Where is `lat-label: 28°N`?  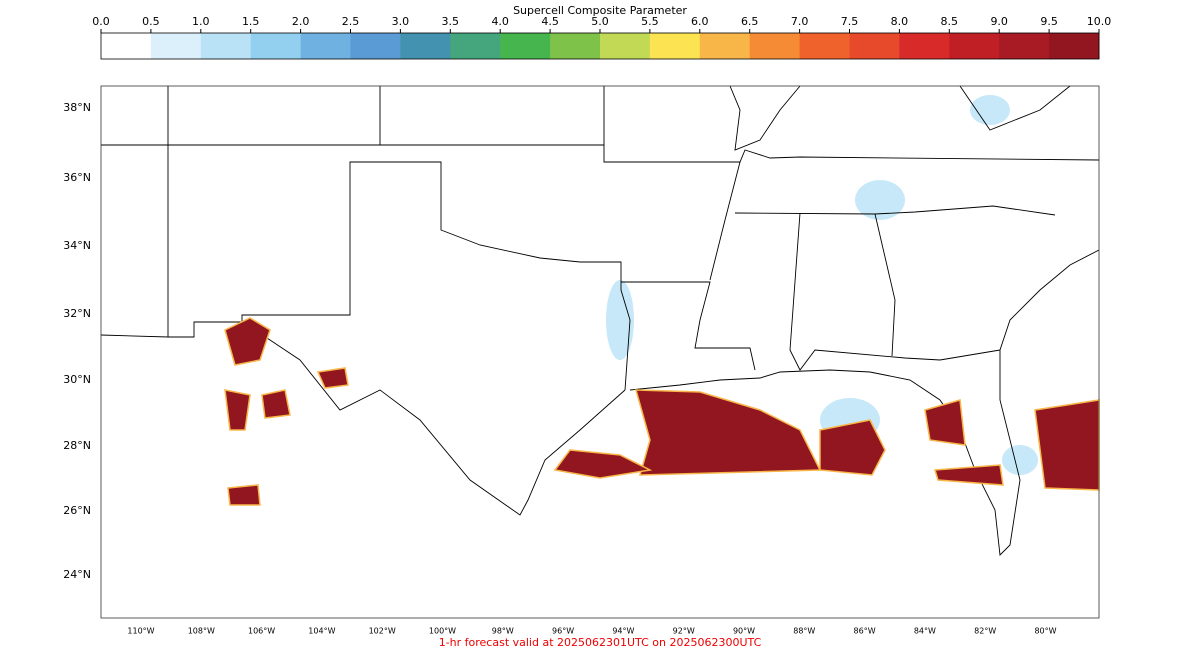 lat-label: 28°N is located at coordinates (77, 445).